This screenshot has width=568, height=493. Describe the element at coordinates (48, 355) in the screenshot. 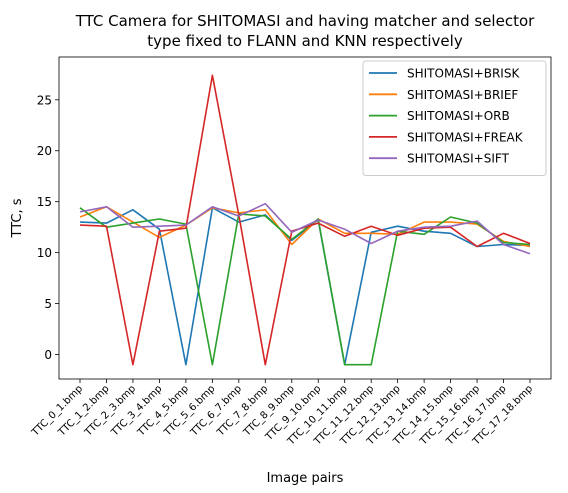

I see `y-tick-label: 0` at that location.